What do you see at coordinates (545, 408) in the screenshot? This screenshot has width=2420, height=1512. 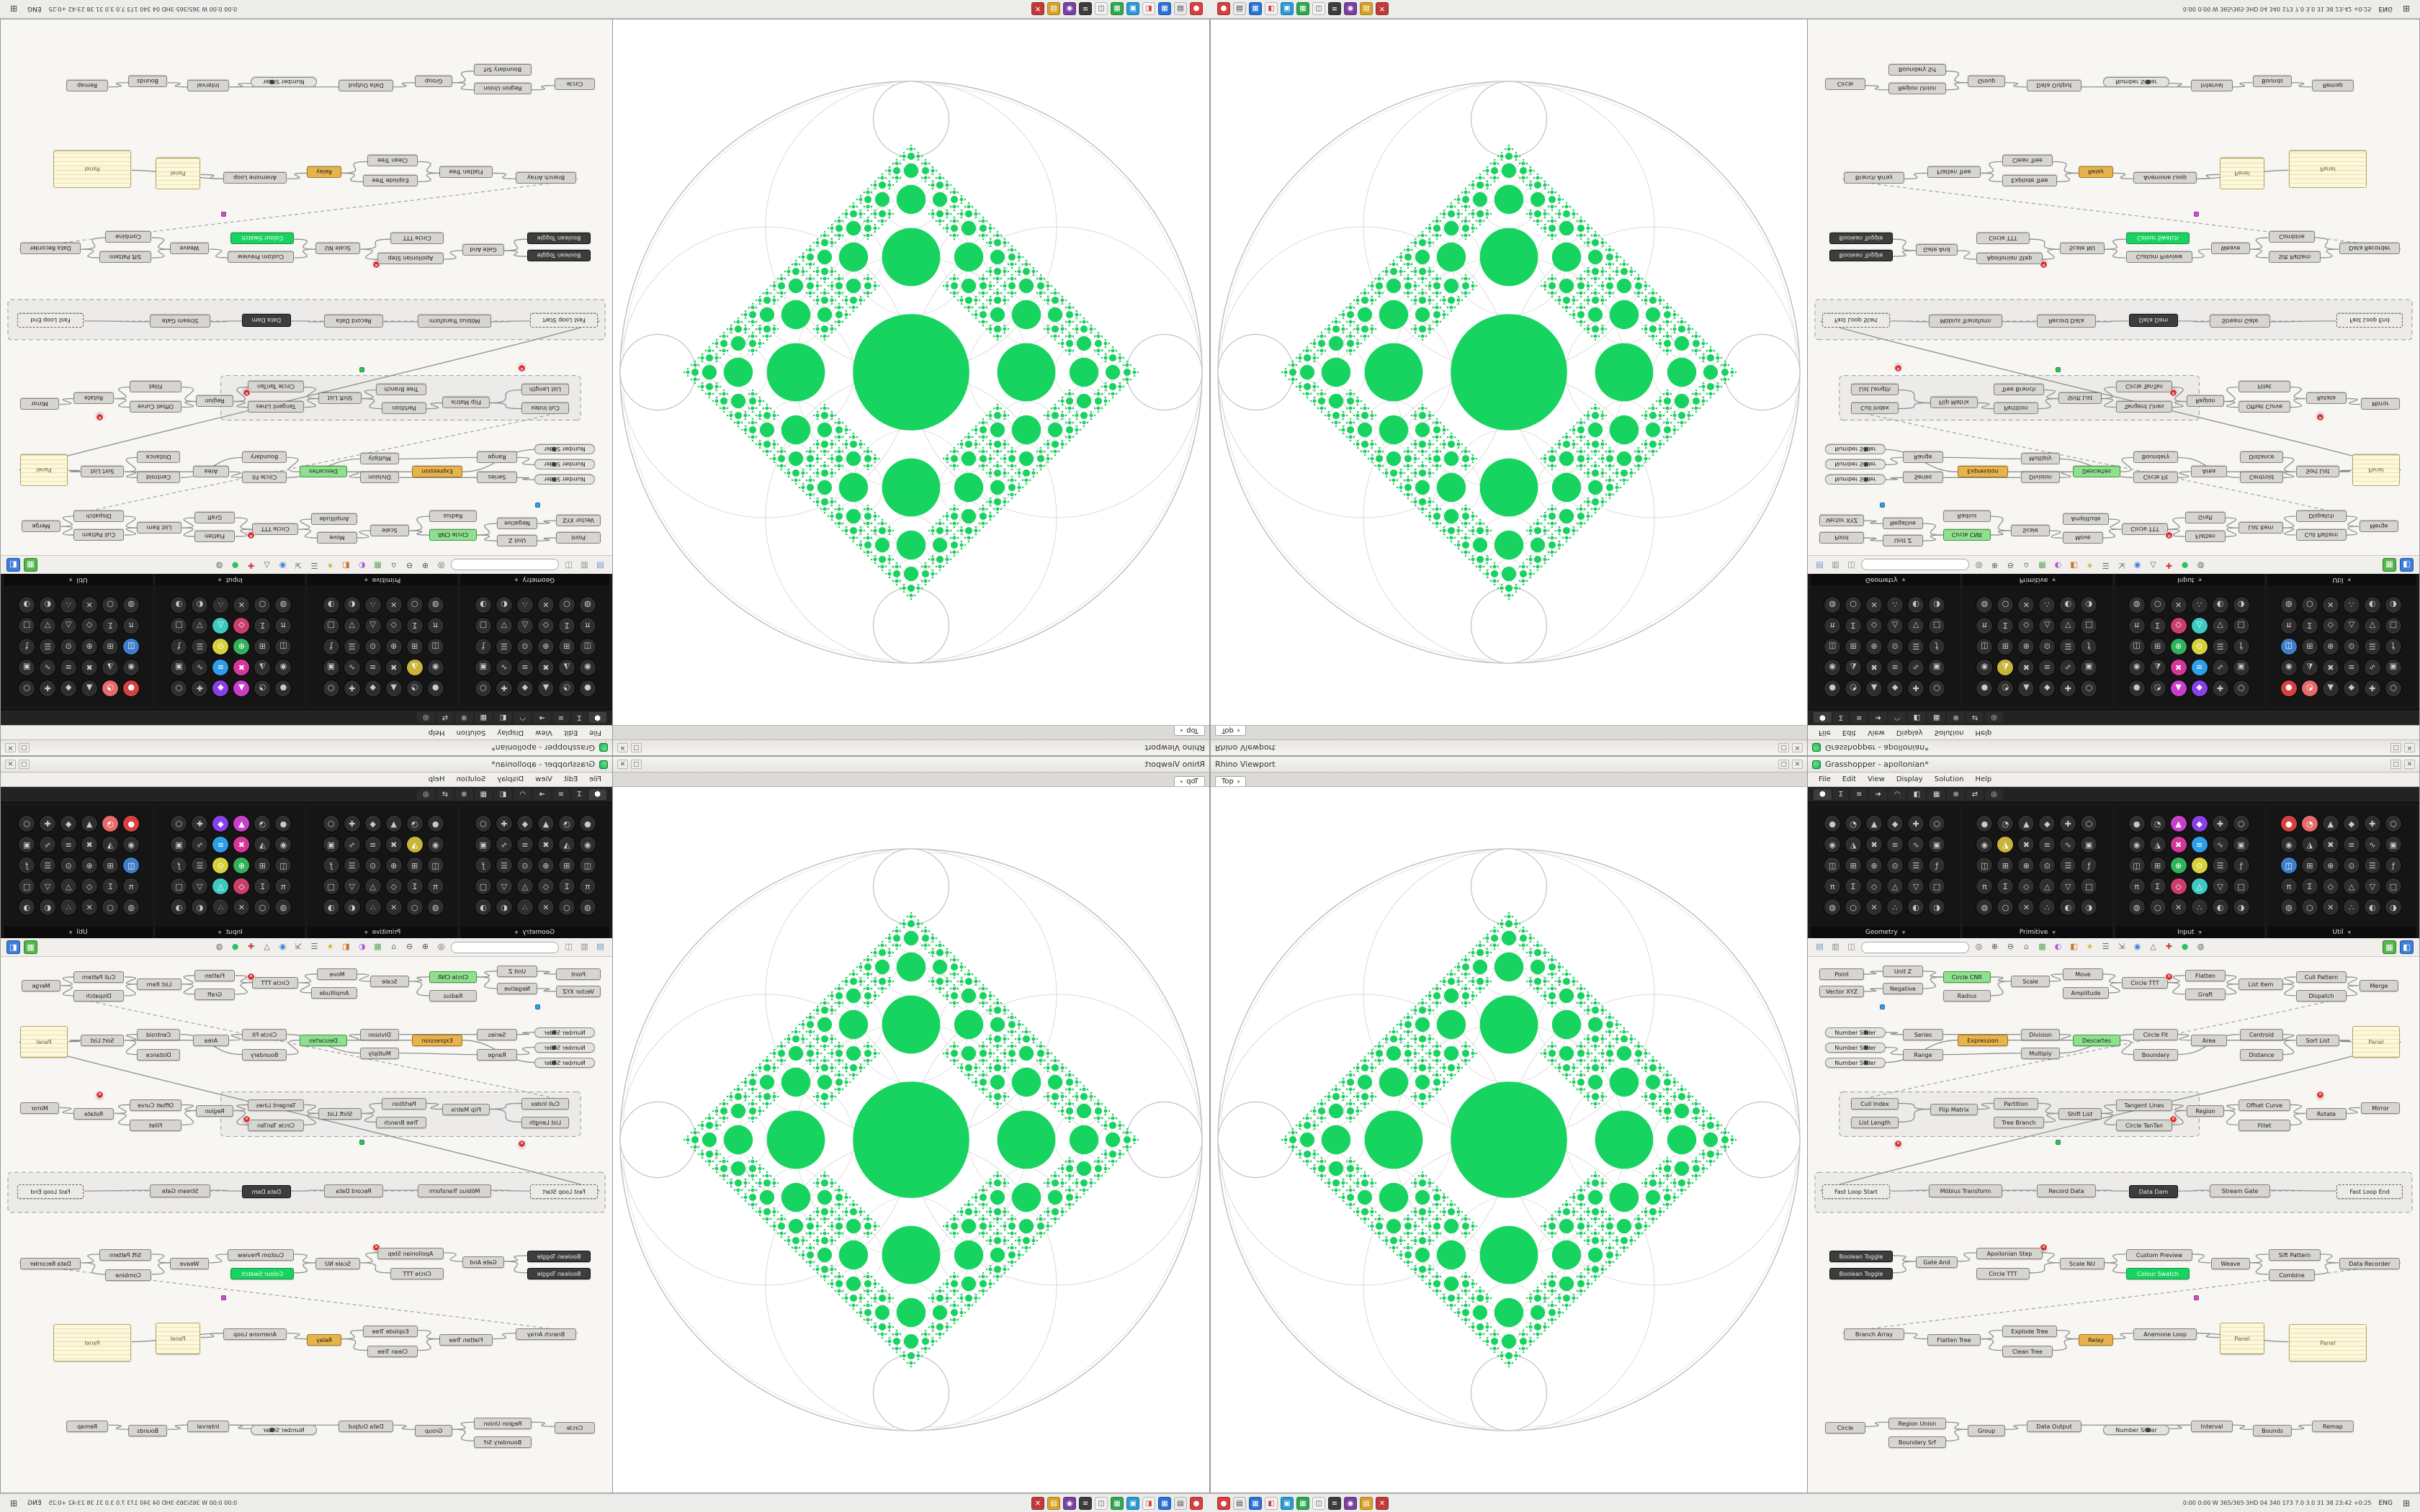 I see `gh-node: Cull Index` at bounding box center [545, 408].